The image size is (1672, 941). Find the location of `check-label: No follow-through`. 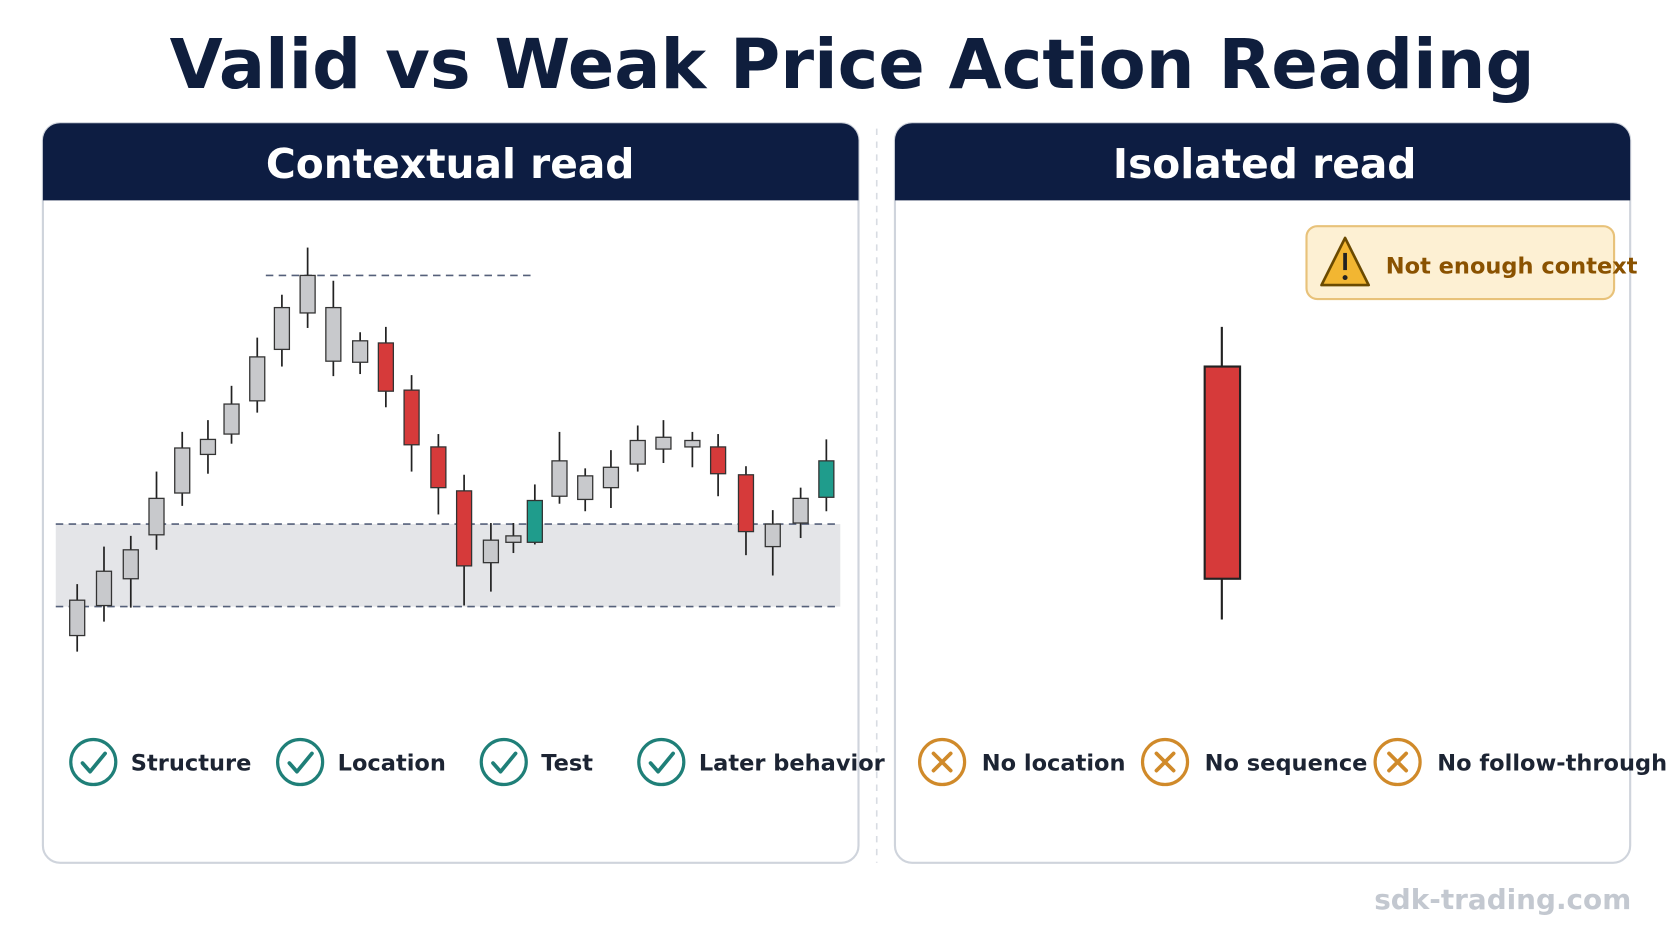

check-label: No follow-through is located at coordinates (1552, 764).